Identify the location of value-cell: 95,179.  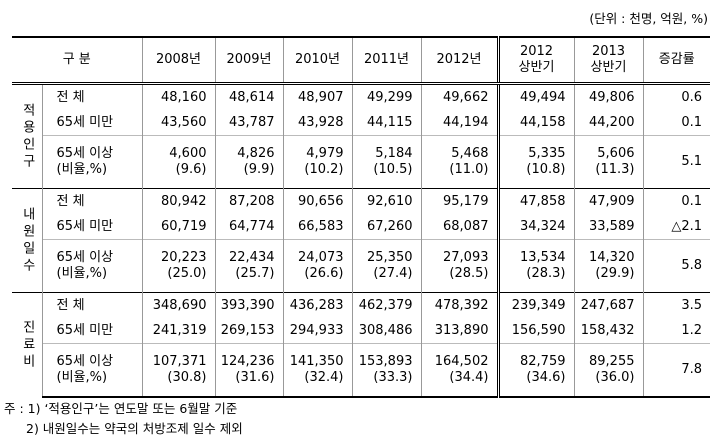
(459, 201).